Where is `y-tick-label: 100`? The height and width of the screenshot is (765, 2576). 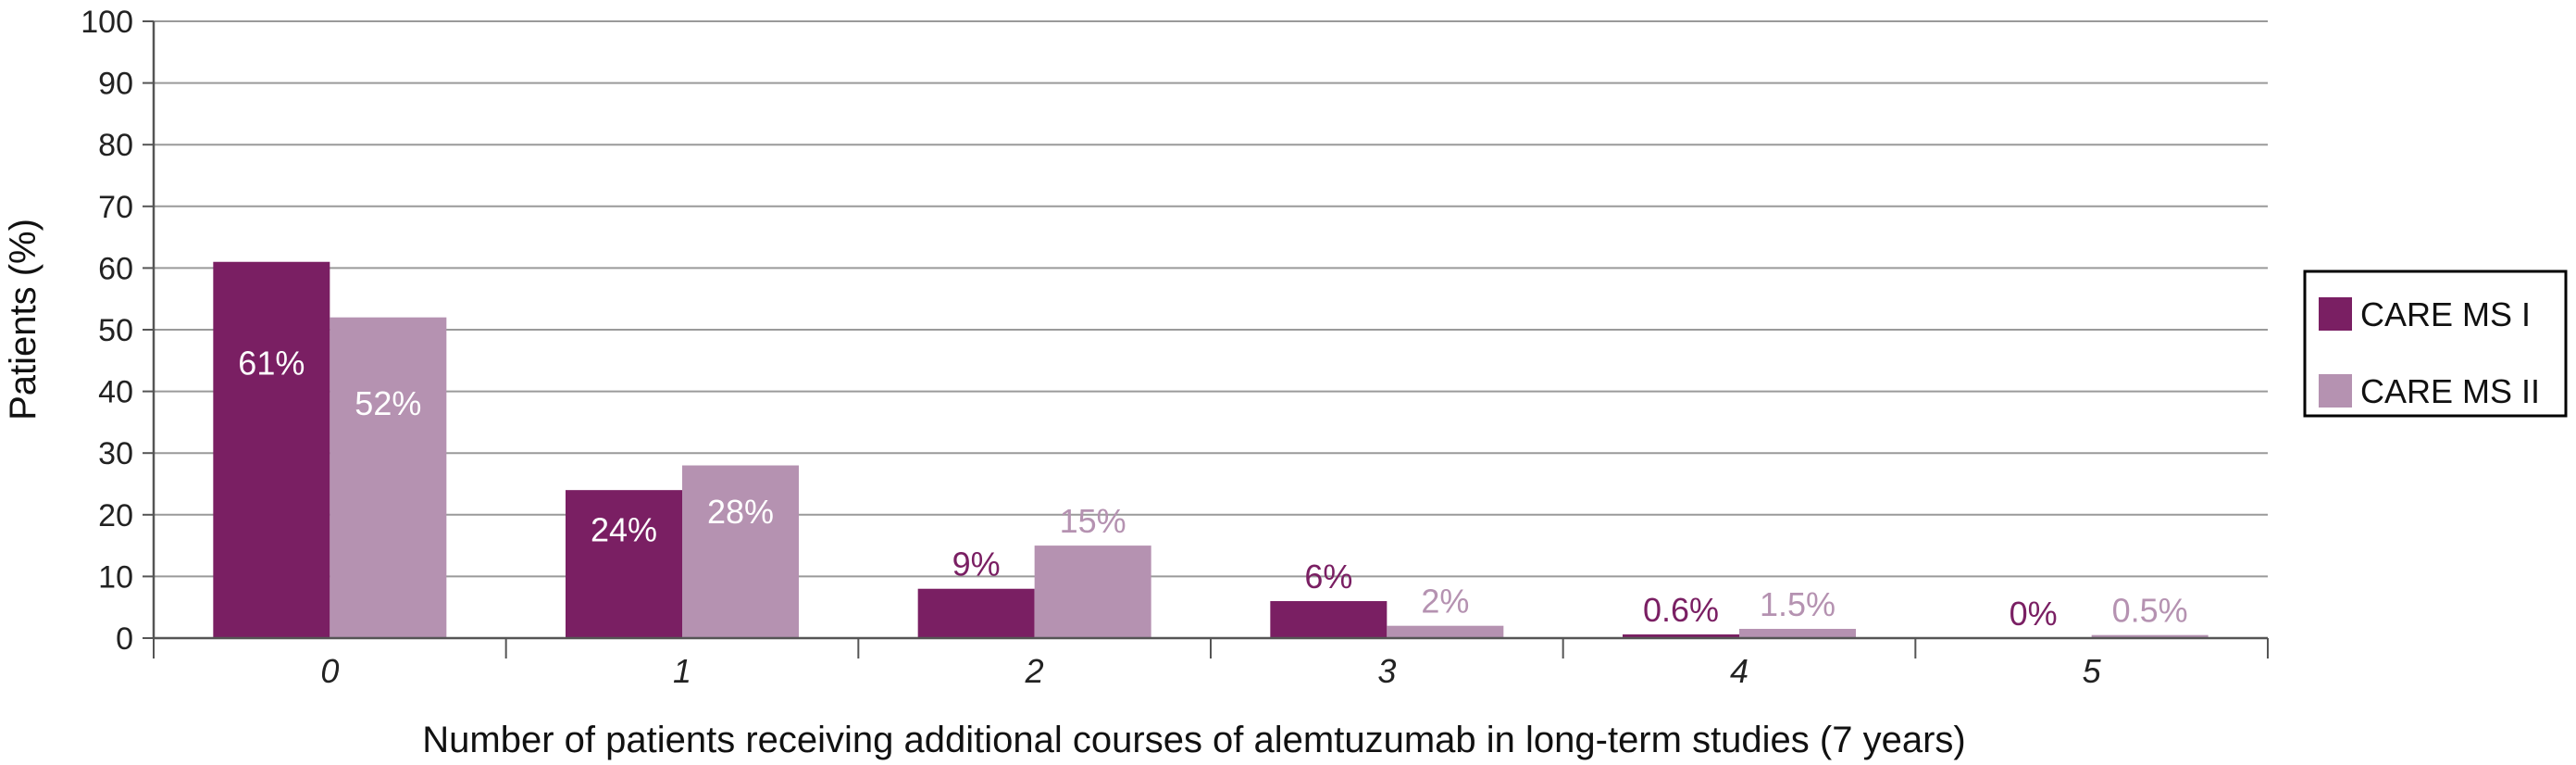 y-tick-label: 100 is located at coordinates (107, 22).